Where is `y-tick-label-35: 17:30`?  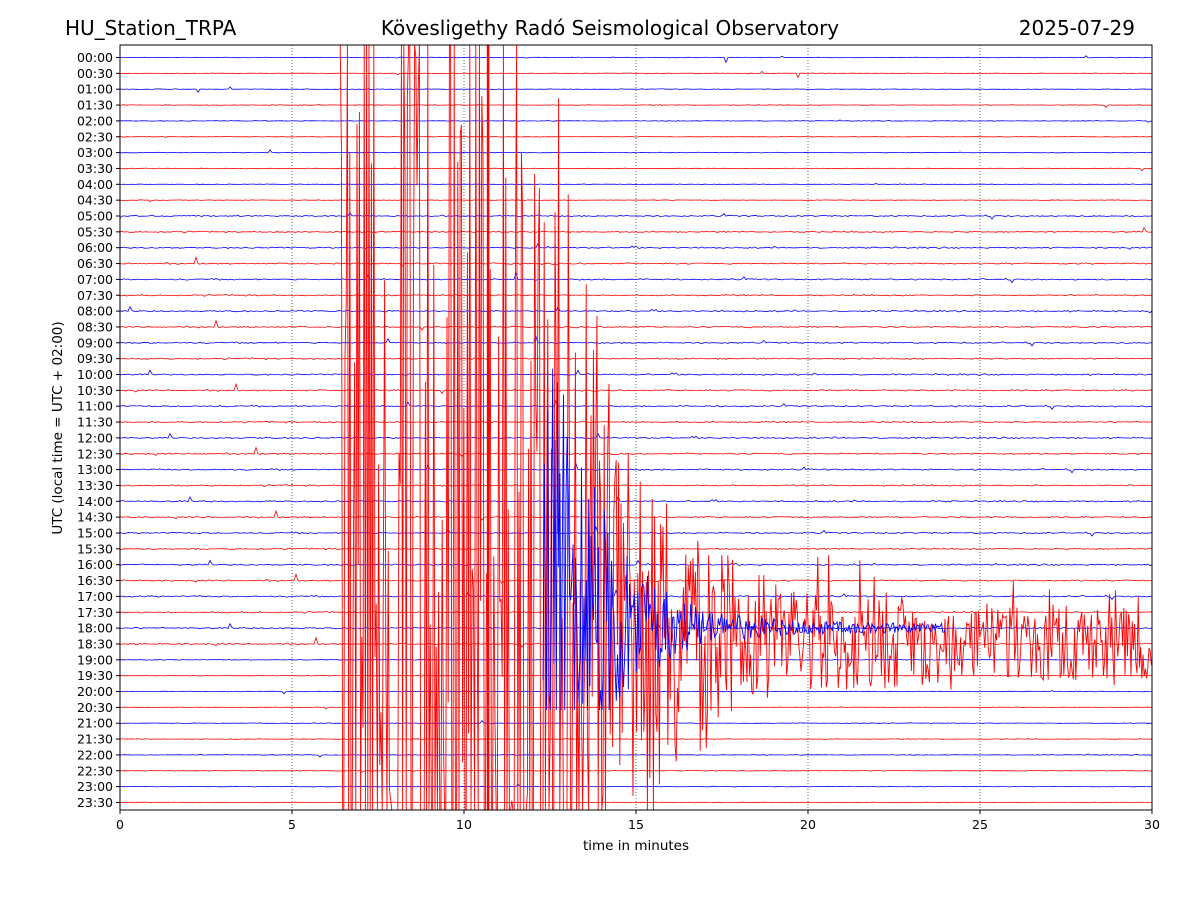 y-tick-label-35: 17:30 is located at coordinates (95, 612).